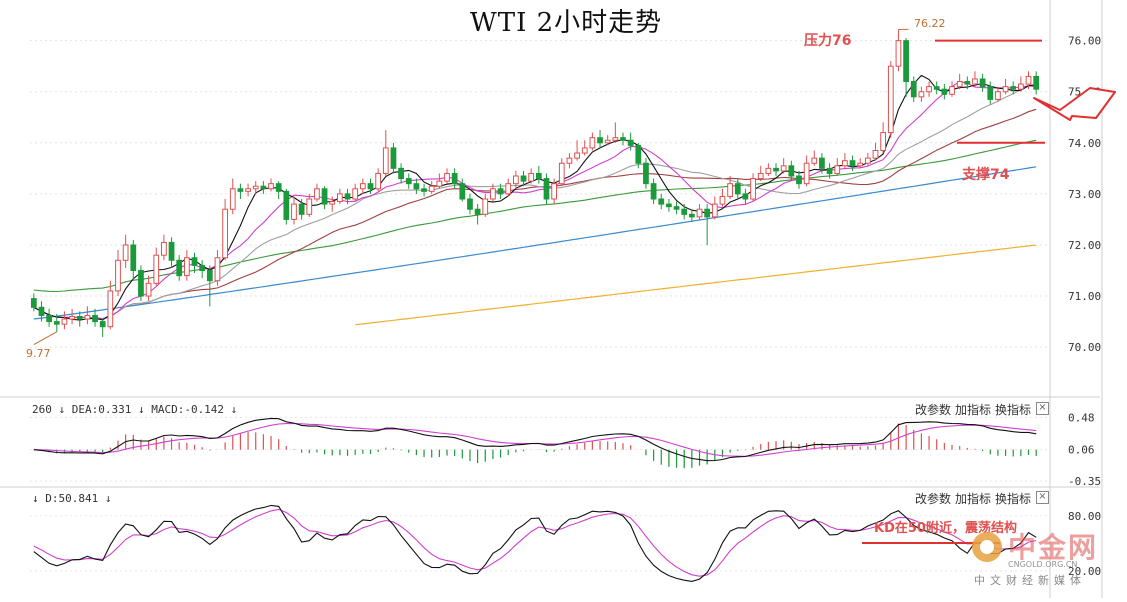 The width and height of the screenshot is (1127, 602). I want to click on kd-close-button: ×, so click(1042, 497).